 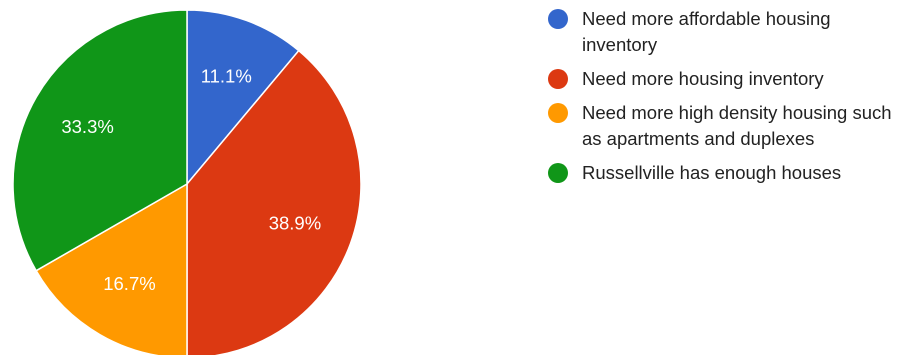 What do you see at coordinates (295, 223) in the screenshot?
I see `slice-label-housing-inventory: 38.9%` at bounding box center [295, 223].